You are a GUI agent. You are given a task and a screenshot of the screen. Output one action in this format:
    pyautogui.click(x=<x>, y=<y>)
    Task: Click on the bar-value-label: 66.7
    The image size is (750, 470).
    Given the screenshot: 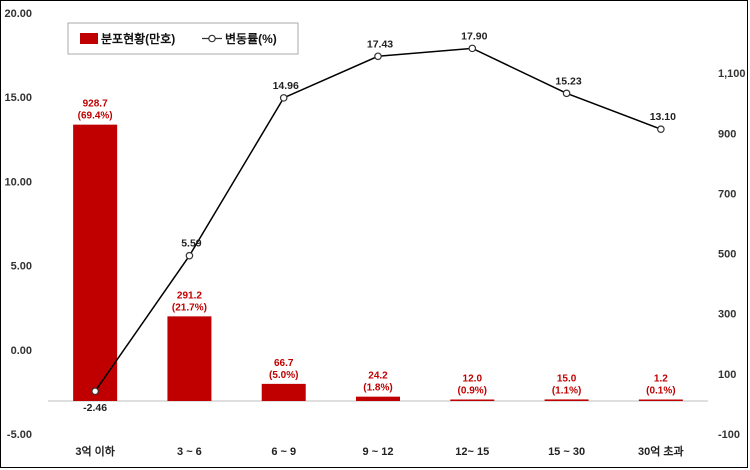 What is the action you would take?
    pyautogui.click(x=284, y=363)
    